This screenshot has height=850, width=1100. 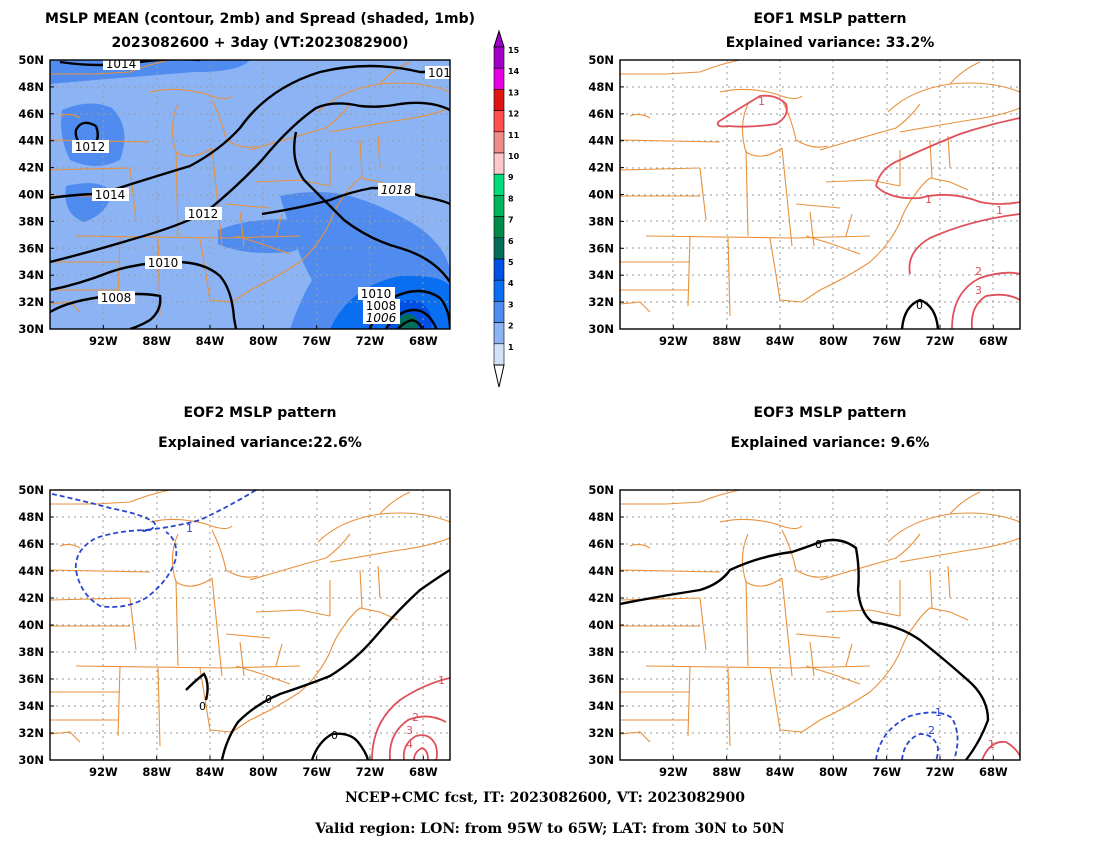 What do you see at coordinates (601, 248) in the screenshot?
I see `eof1-lat-tick: 36N` at bounding box center [601, 248].